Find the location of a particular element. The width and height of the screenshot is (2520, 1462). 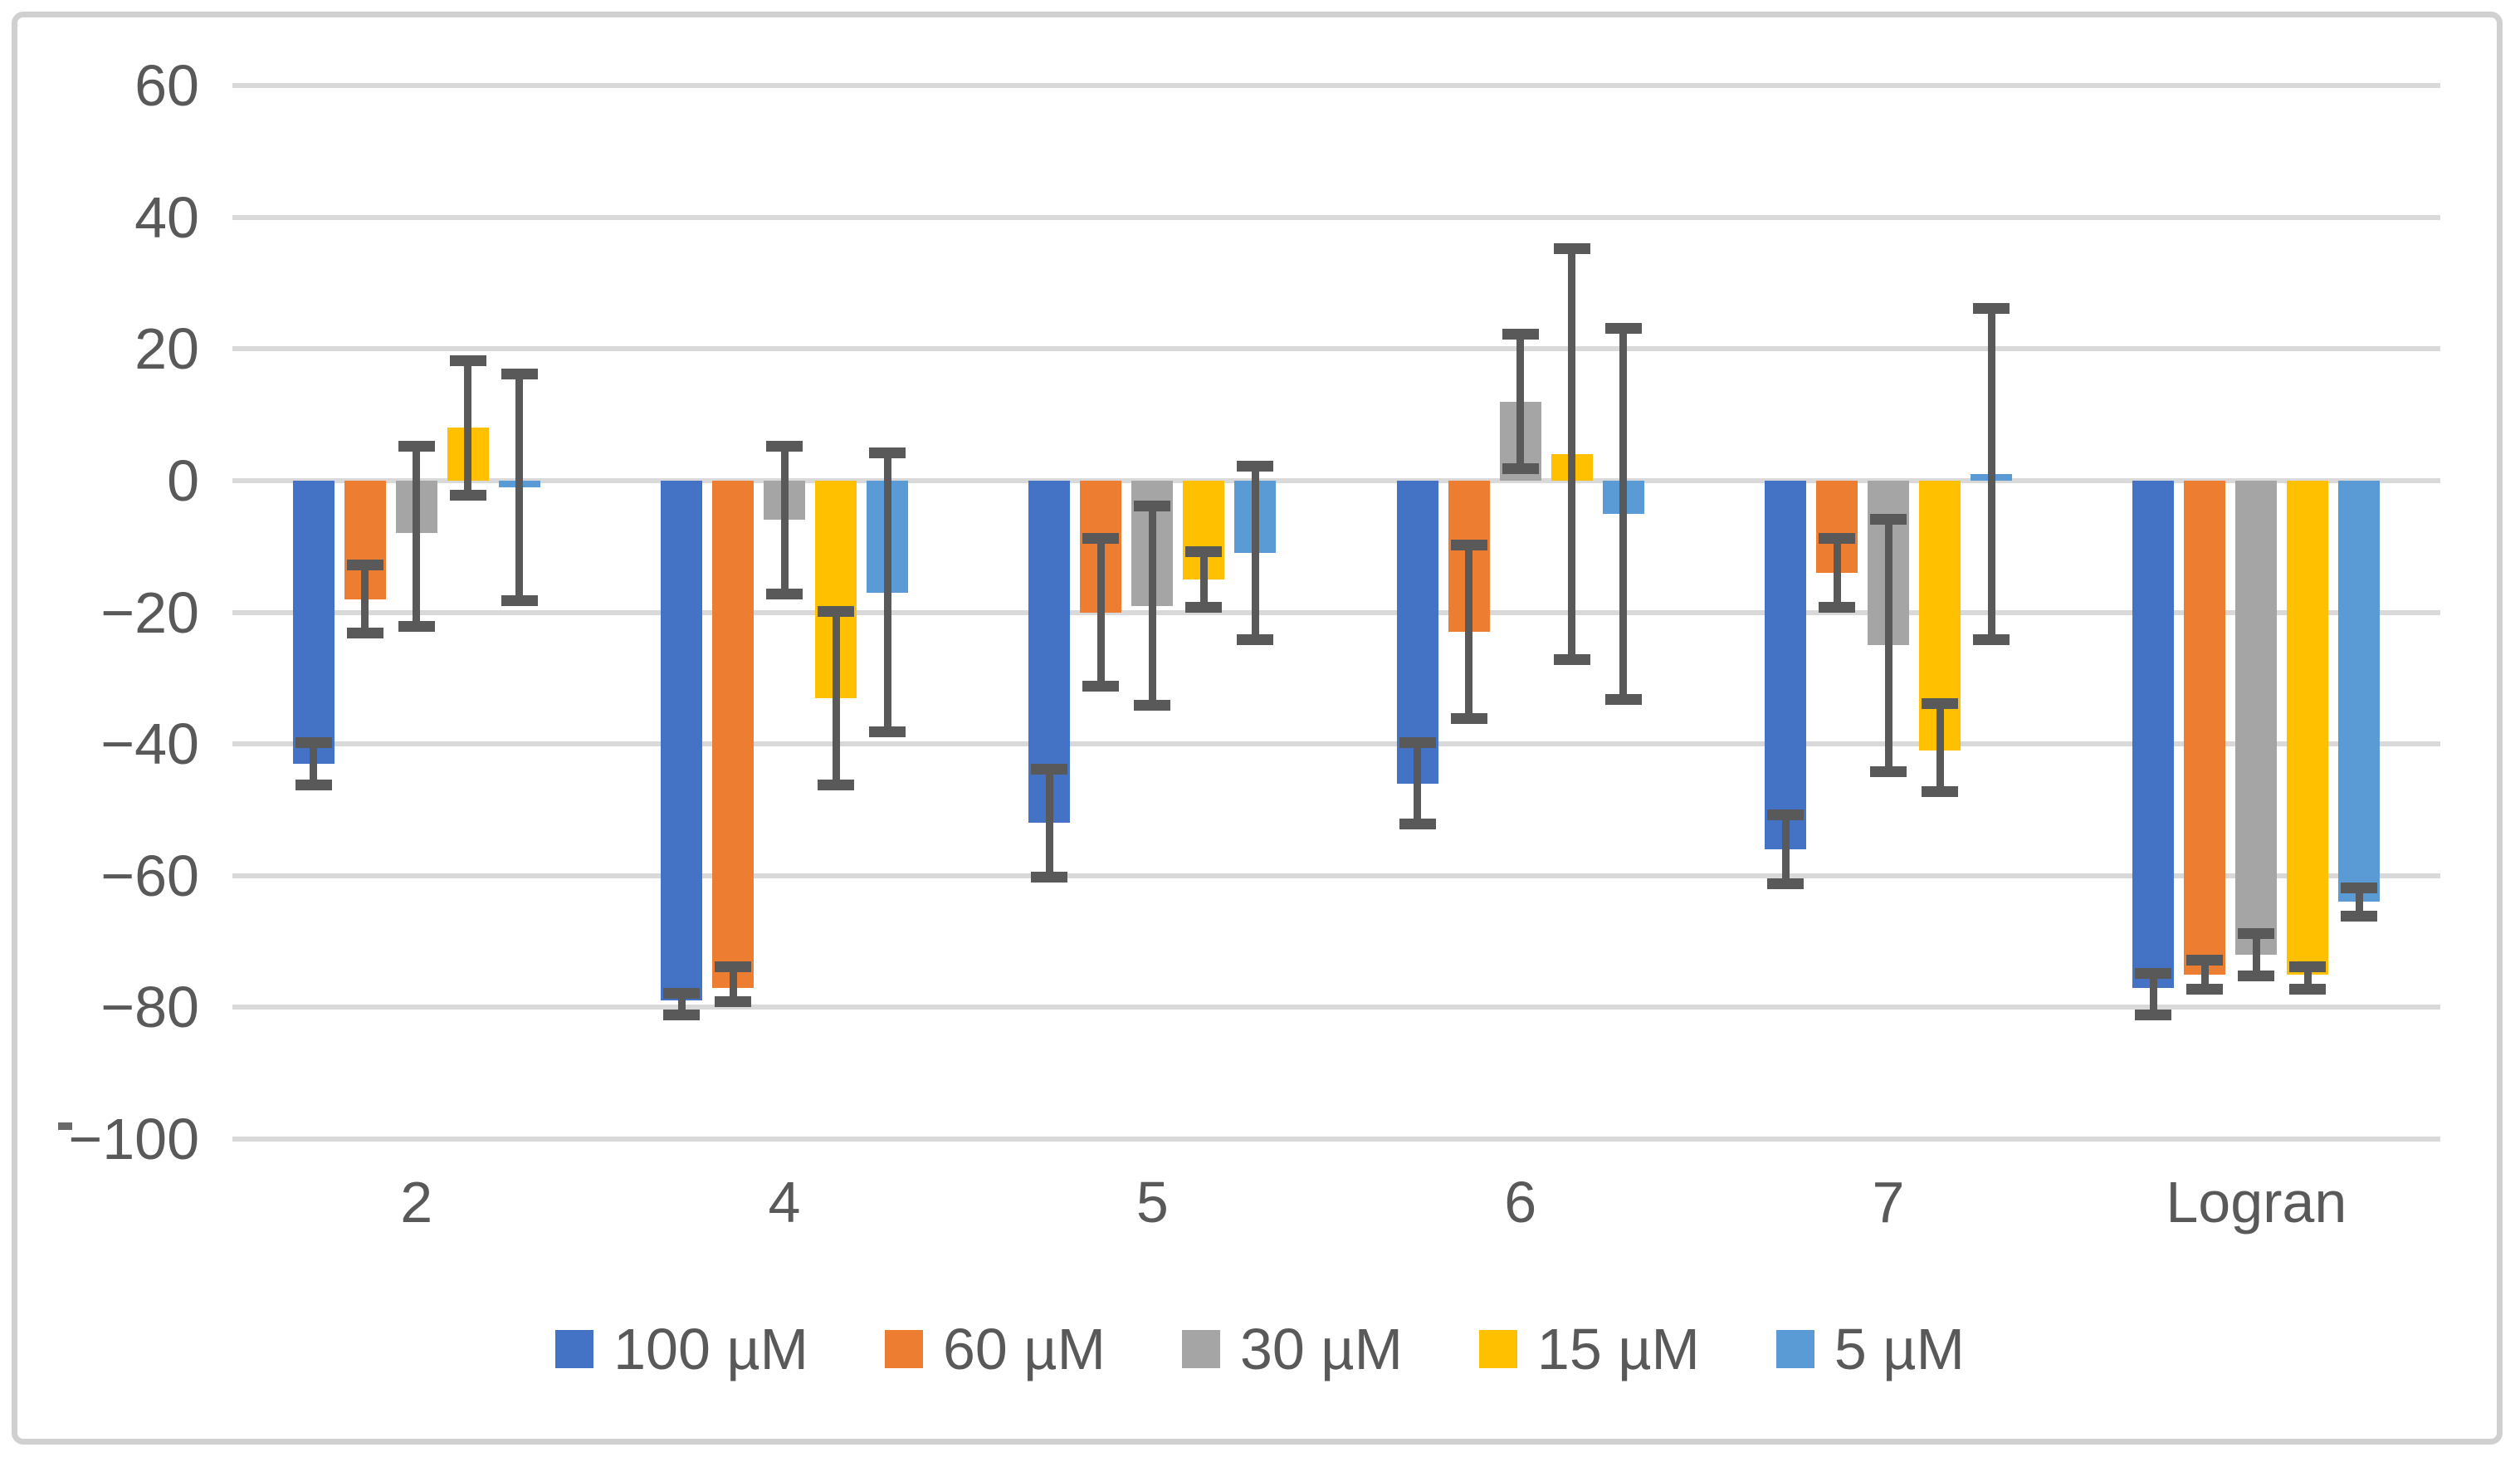

error-bar-cap-bottom-5µM-cat-2 is located at coordinates (519, 600).